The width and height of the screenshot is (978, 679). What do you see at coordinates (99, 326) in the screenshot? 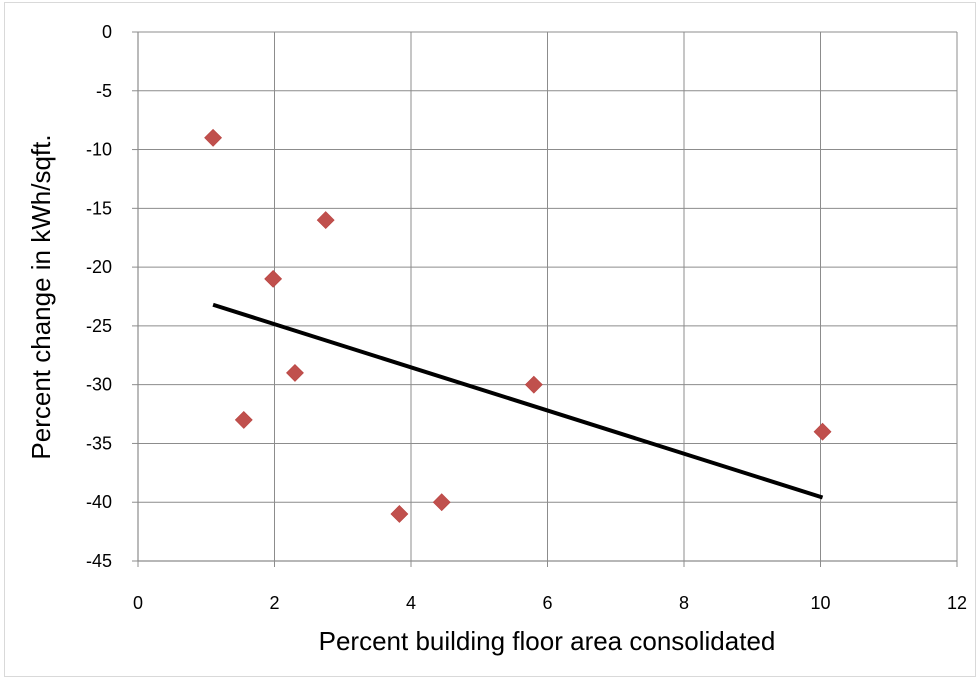
I see `y-tick-label: -25` at bounding box center [99, 326].